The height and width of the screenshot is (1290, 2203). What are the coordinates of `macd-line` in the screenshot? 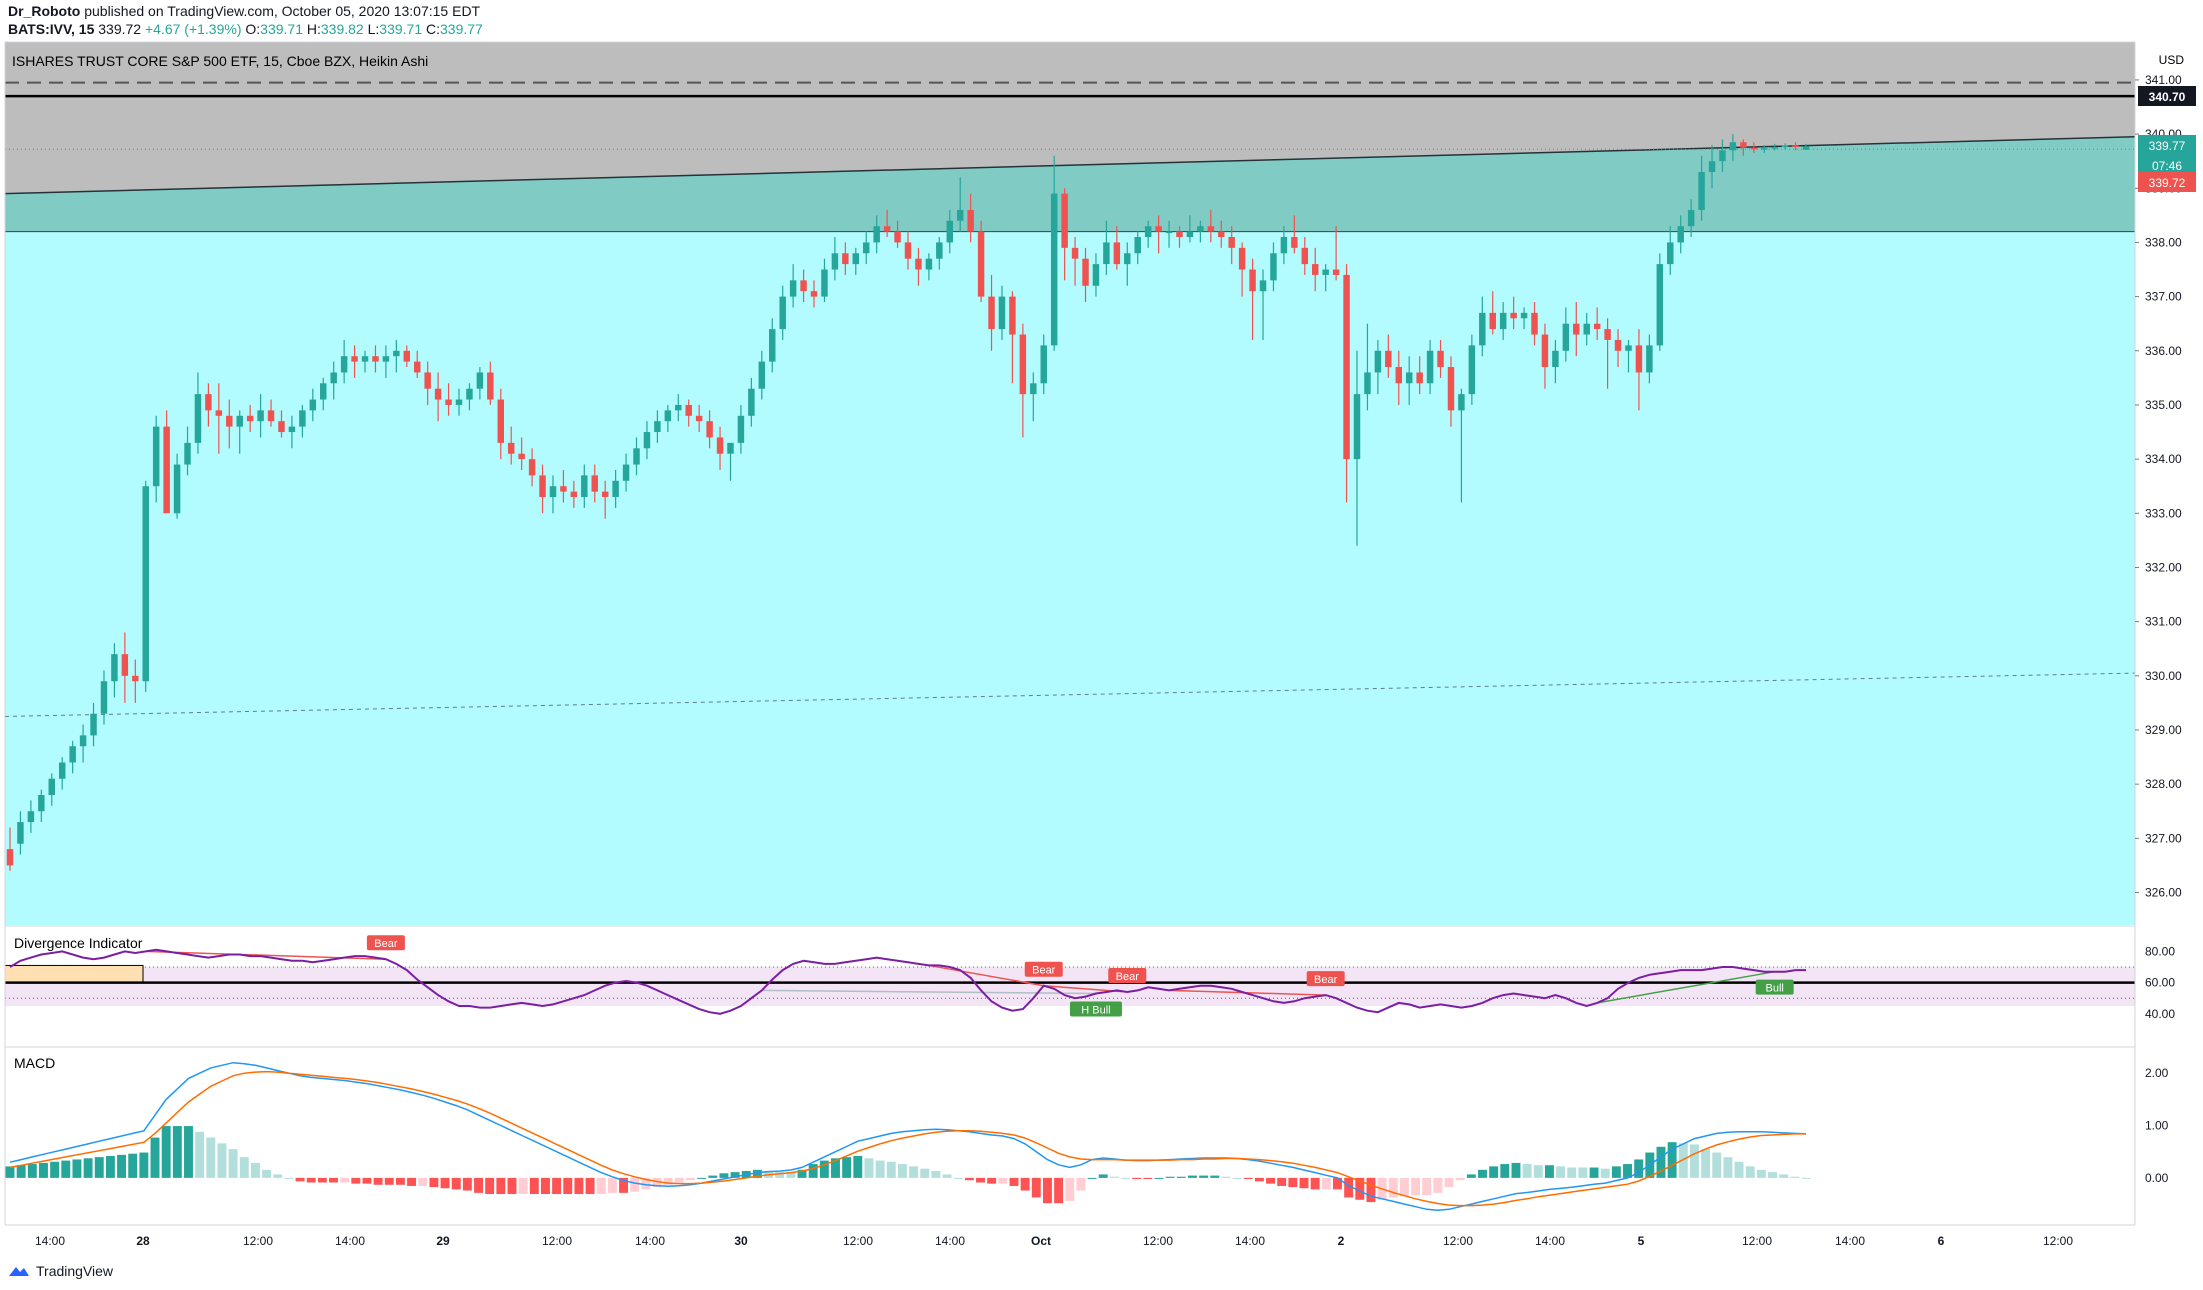 It's located at (908, 1136).